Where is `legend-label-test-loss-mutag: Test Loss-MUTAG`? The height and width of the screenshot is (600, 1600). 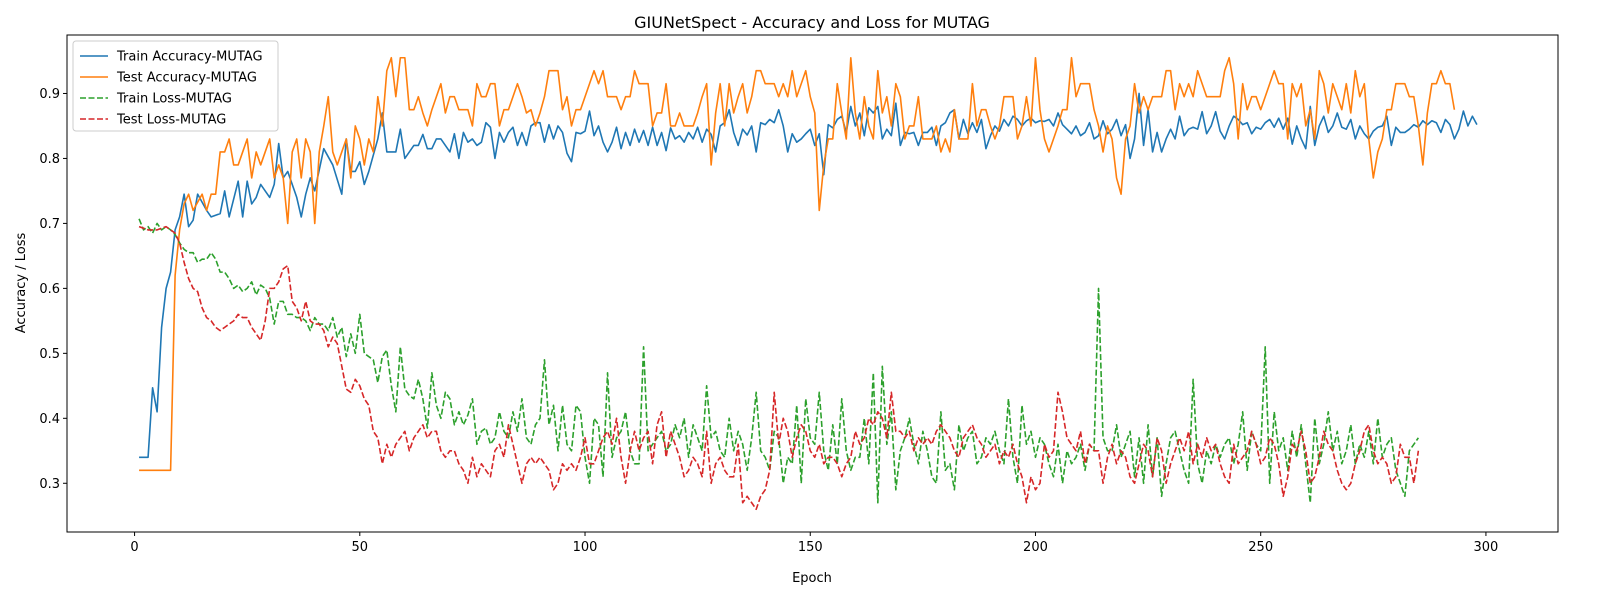
legend-label-test-loss-mutag: Test Loss-MUTAG is located at coordinates (171, 120).